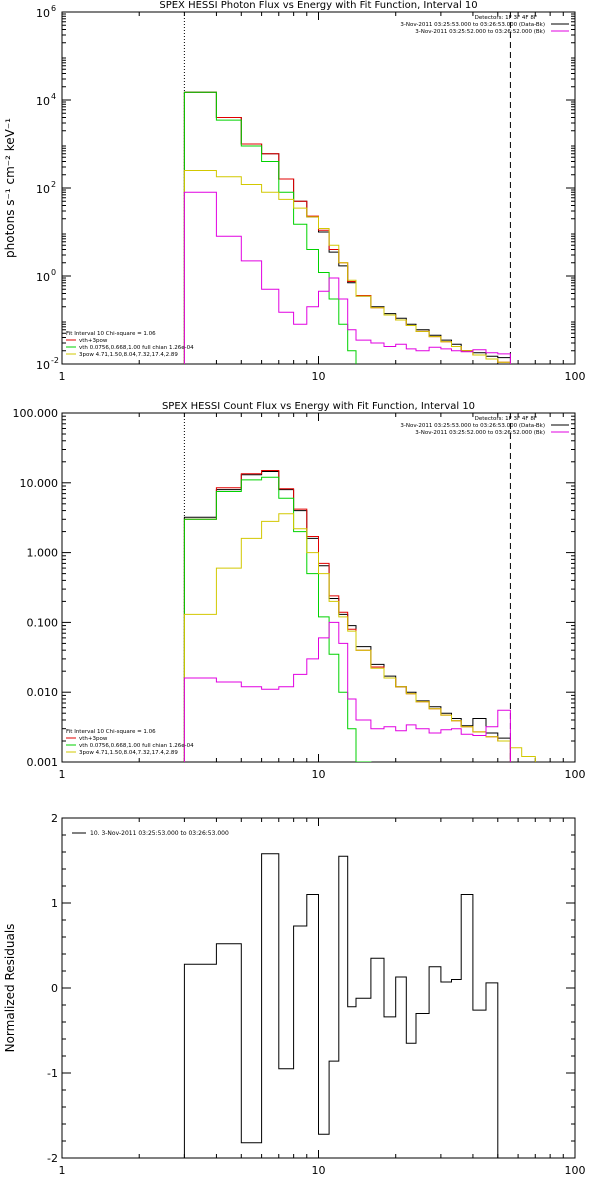  Describe the element at coordinates (52, 1073) in the screenshot. I see `y-tick-label: -1` at that location.